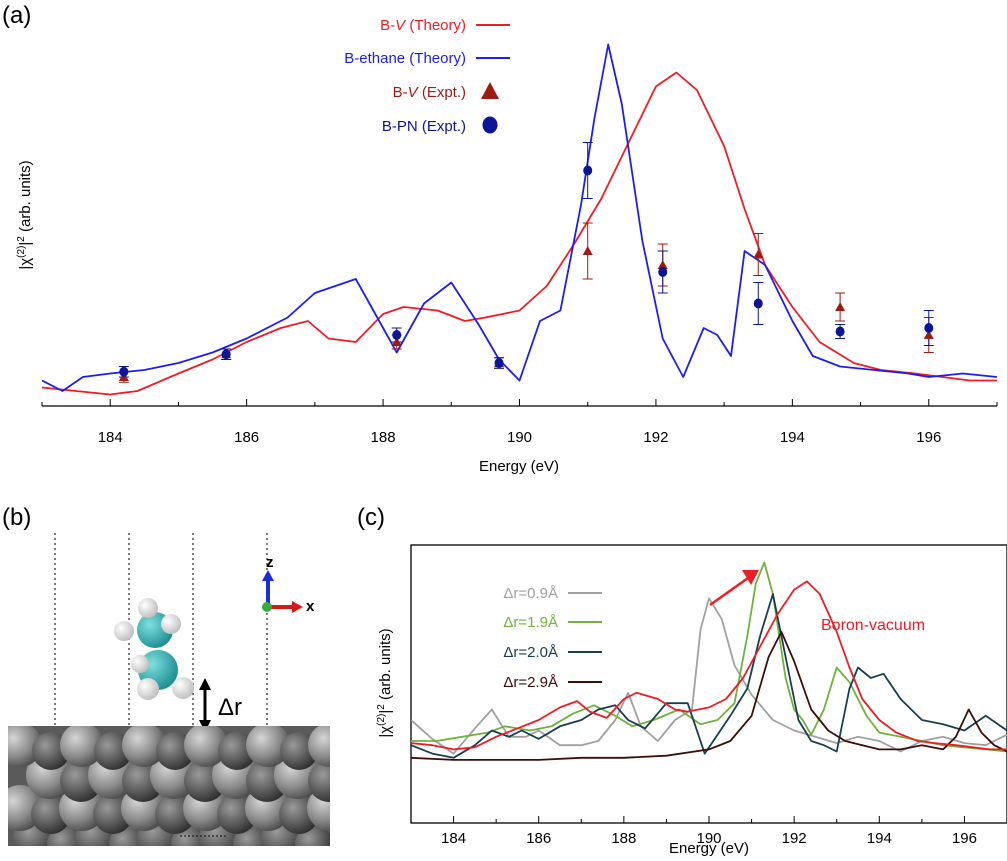  What do you see at coordinates (734, 588) in the screenshot?
I see `shift-arrow` at bounding box center [734, 588].